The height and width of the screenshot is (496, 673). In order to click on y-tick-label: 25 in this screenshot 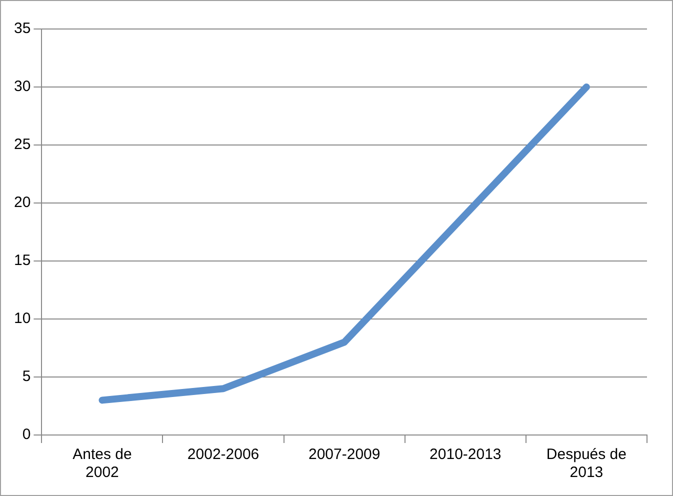, I will do `click(22, 145)`.